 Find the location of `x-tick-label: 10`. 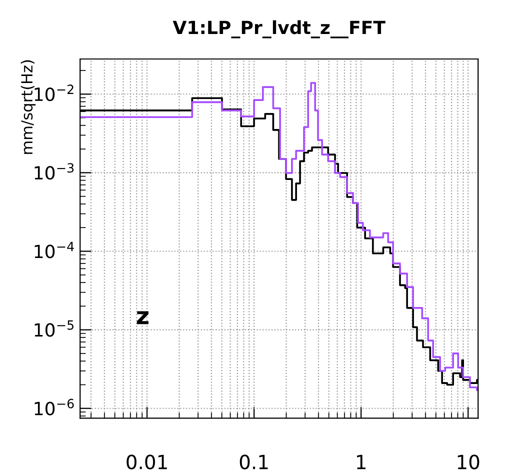

x-tick-label: 10 is located at coordinates (469, 462).